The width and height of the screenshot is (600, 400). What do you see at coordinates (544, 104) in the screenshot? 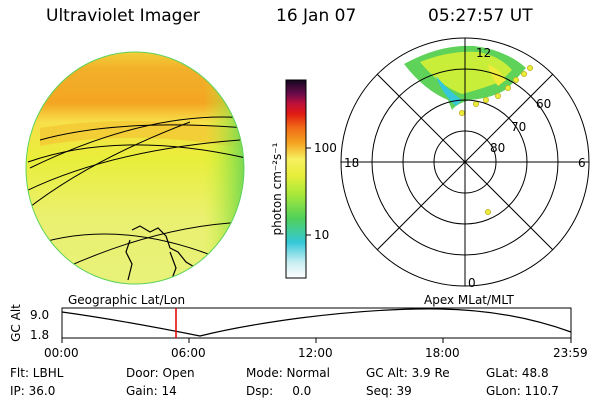
I see `lat-label-60: 60` at bounding box center [544, 104].